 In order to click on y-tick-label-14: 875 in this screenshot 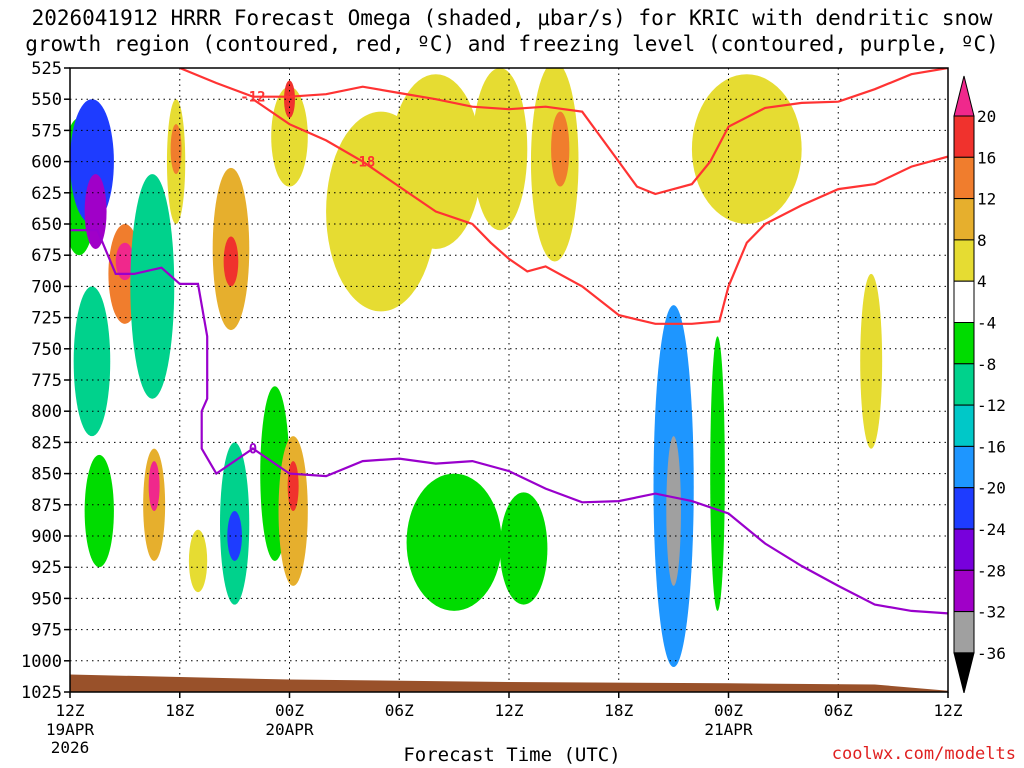, I will do `click(46, 506)`.